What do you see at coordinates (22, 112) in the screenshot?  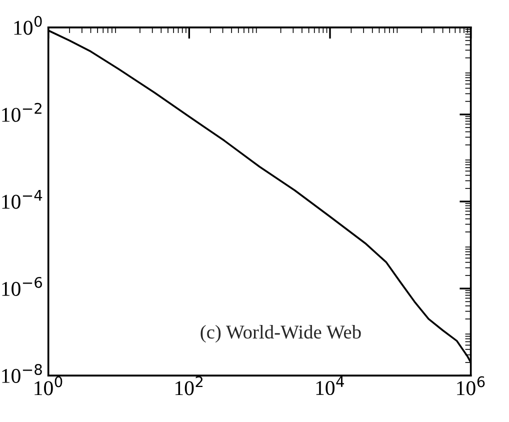 I see `y-tick-label: 10$^{−2}$` at bounding box center [22, 112].